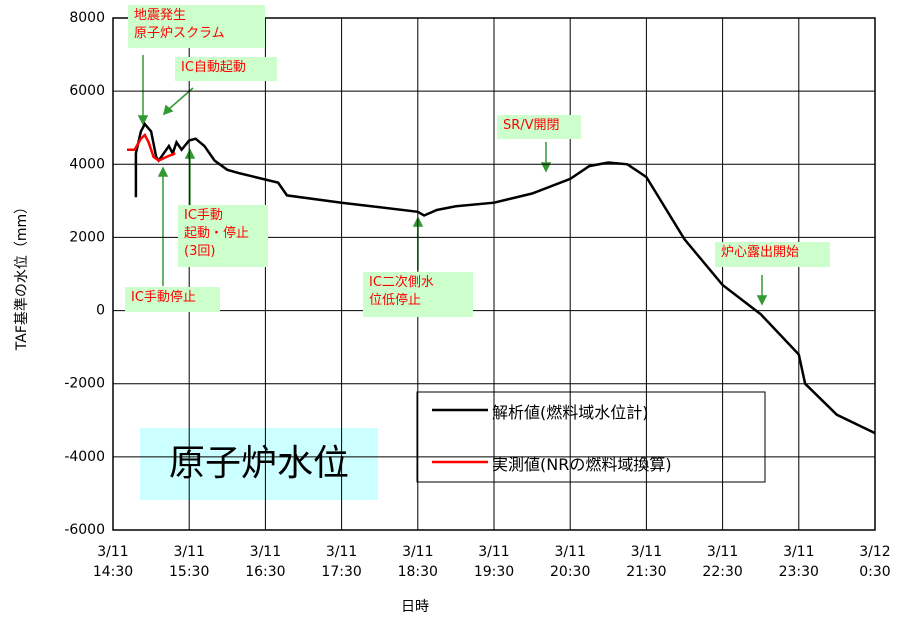  I want to click on x-tick-label: 3/11 22:30, so click(722, 562).